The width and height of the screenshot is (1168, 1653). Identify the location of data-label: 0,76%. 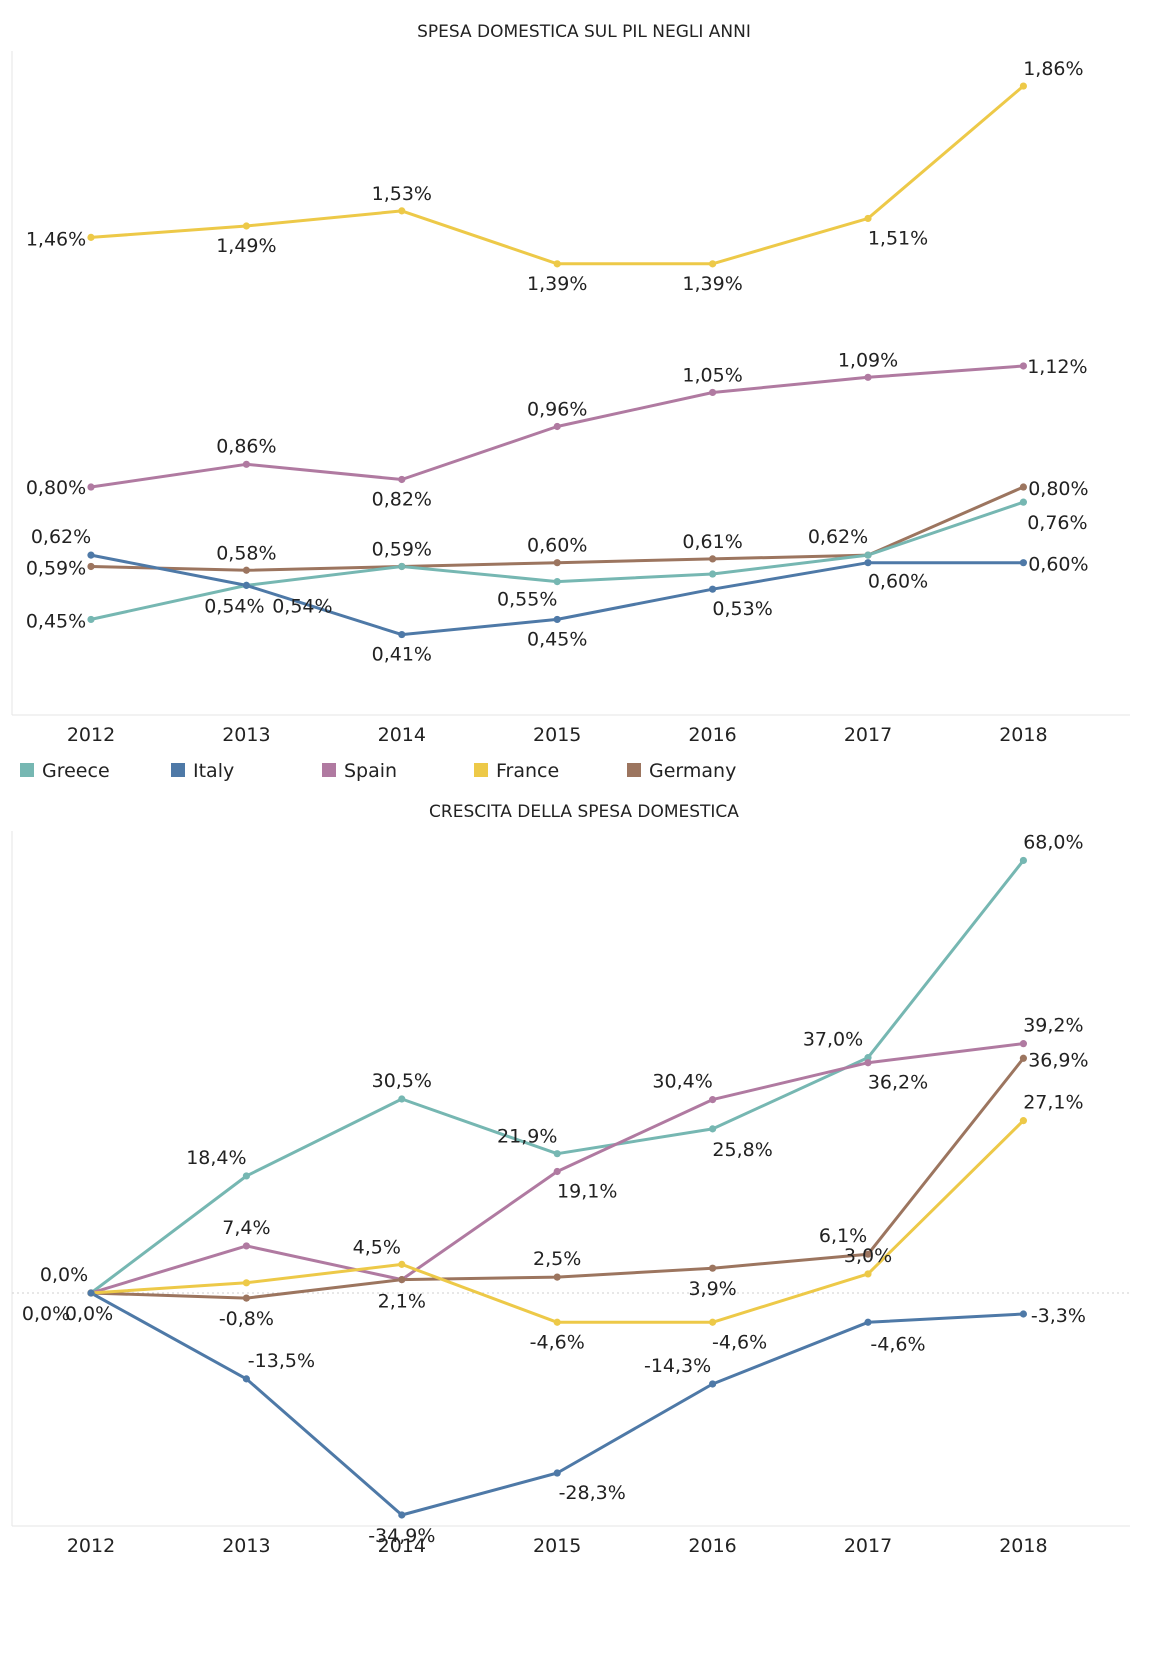
(1057, 523).